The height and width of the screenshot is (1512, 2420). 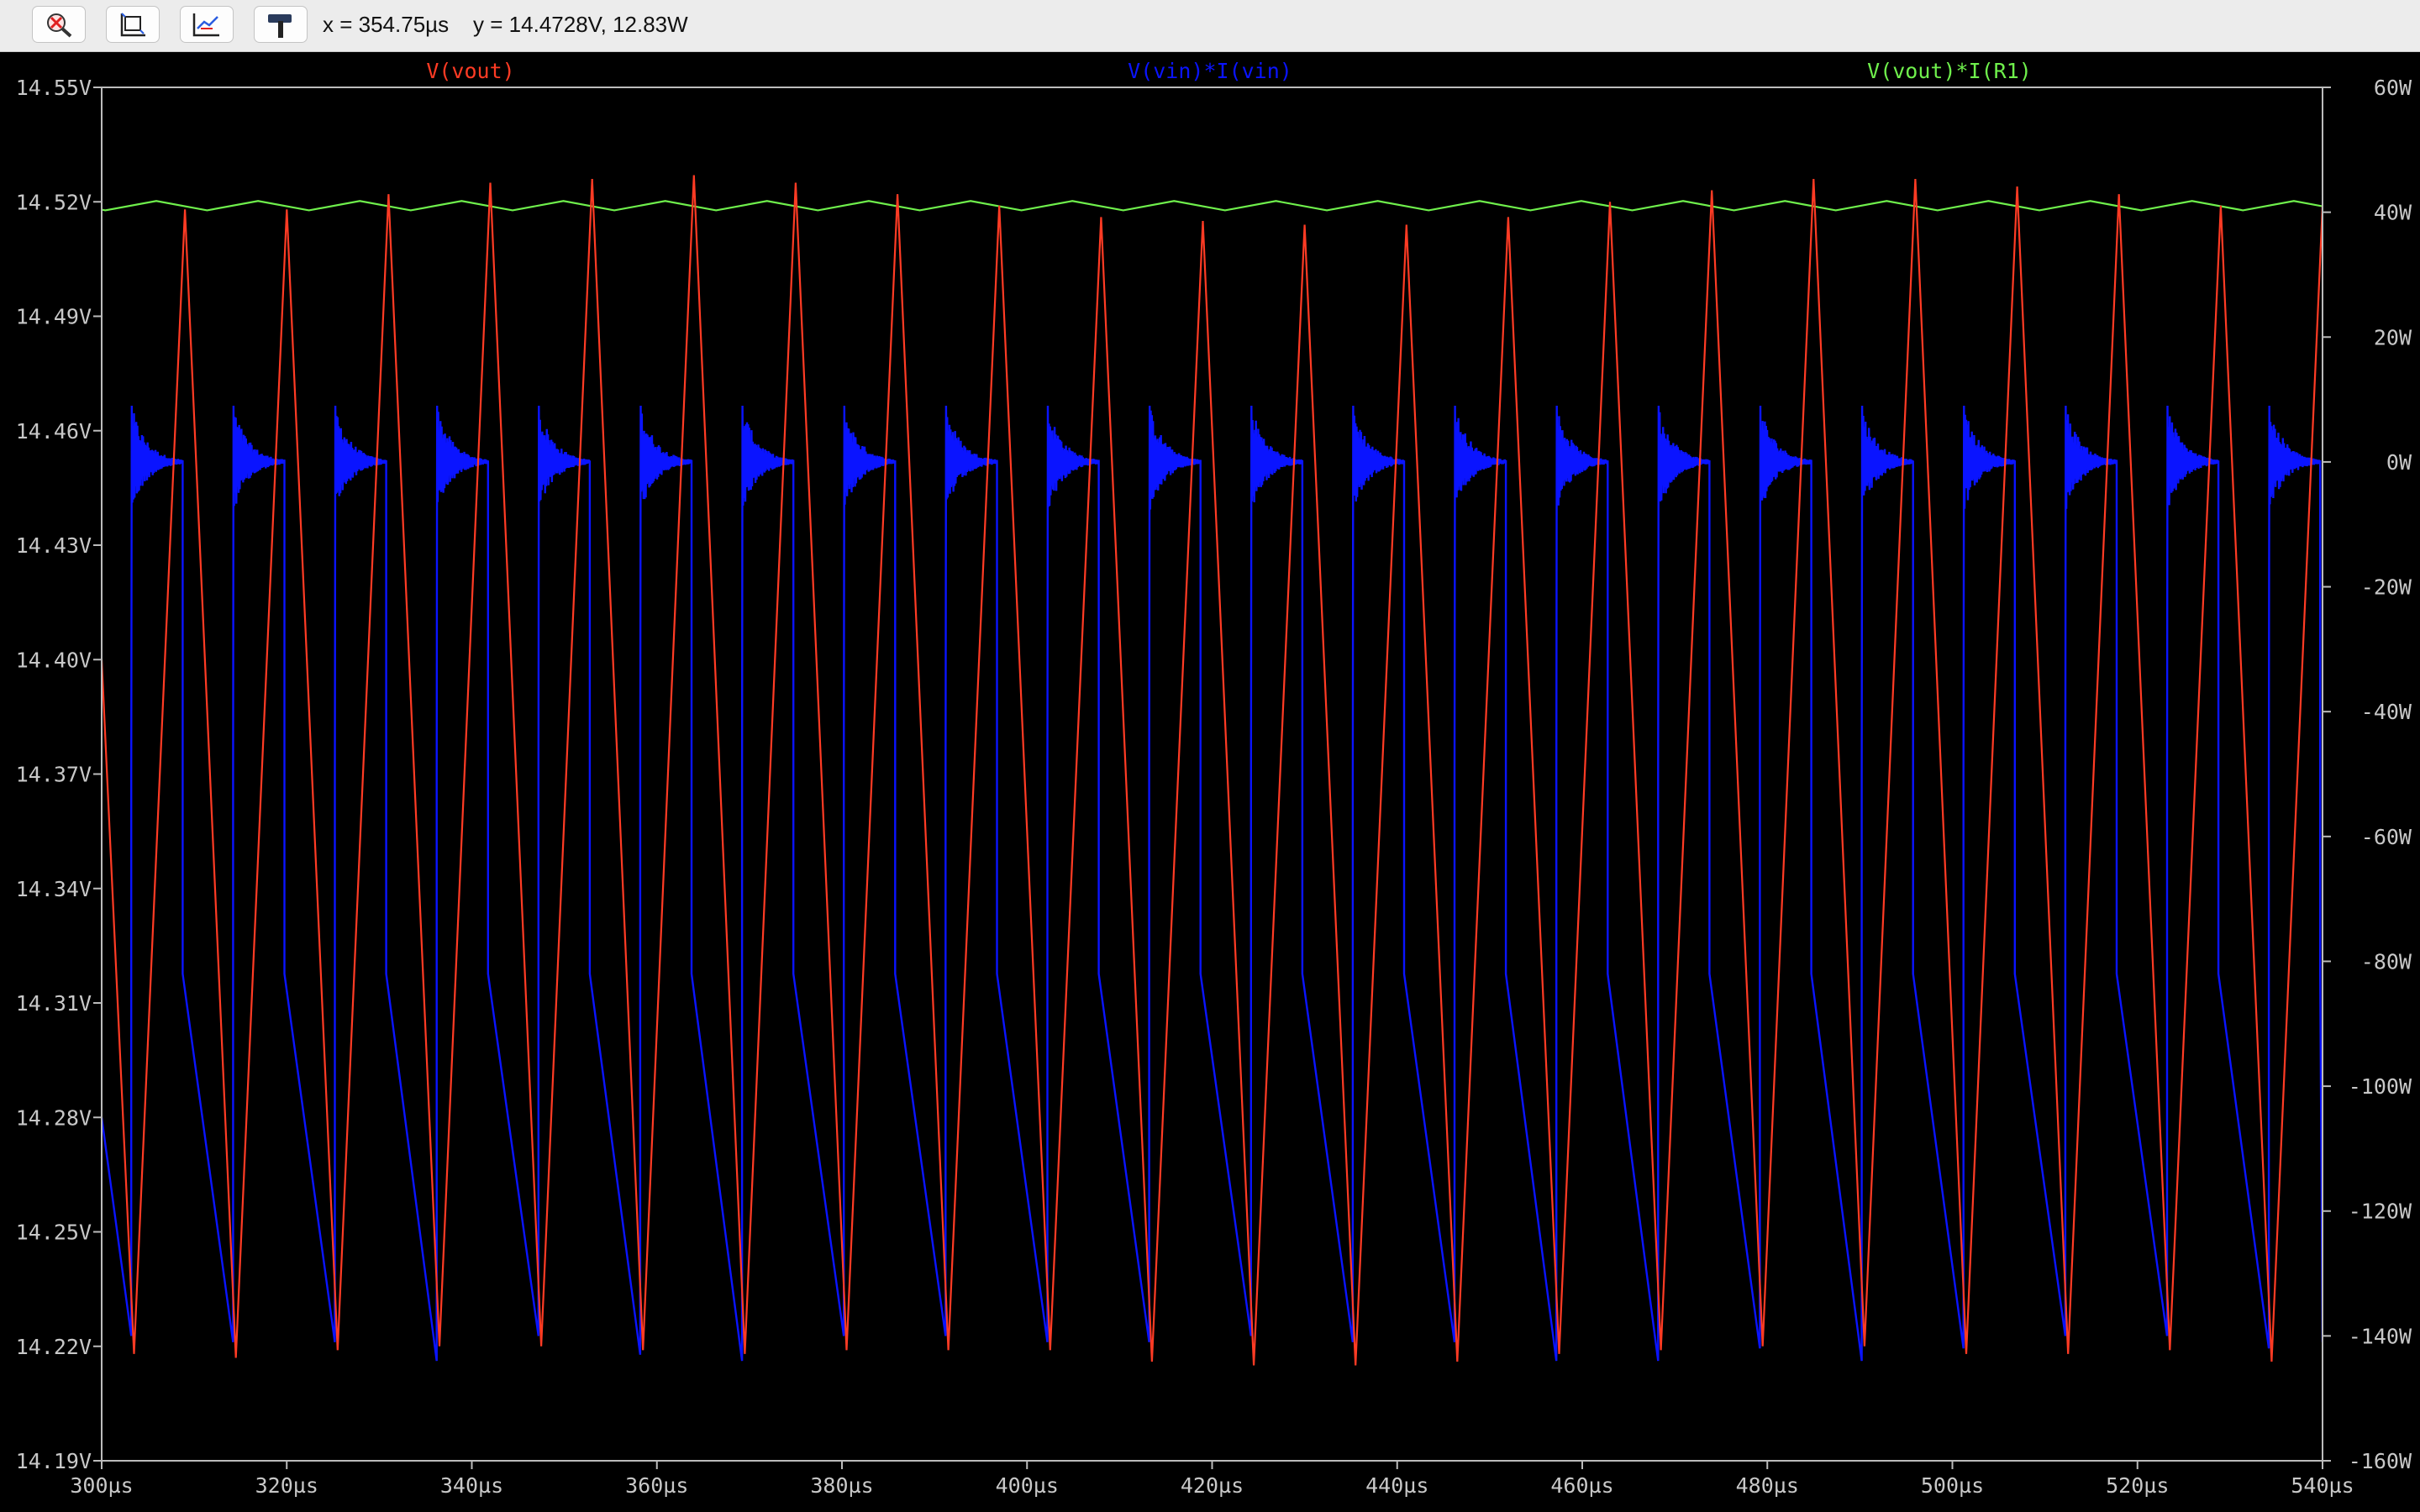 I want to click on y-left-tick-label: 14.34V, so click(x=54, y=889).